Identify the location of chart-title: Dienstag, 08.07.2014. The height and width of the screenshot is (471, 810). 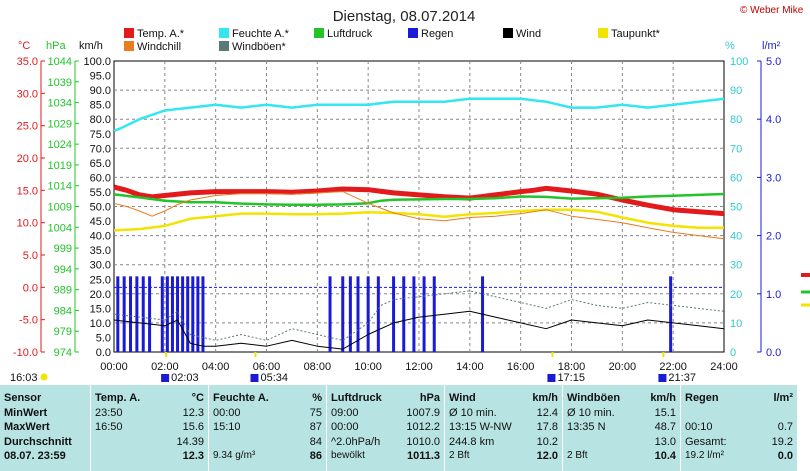
(404, 16).